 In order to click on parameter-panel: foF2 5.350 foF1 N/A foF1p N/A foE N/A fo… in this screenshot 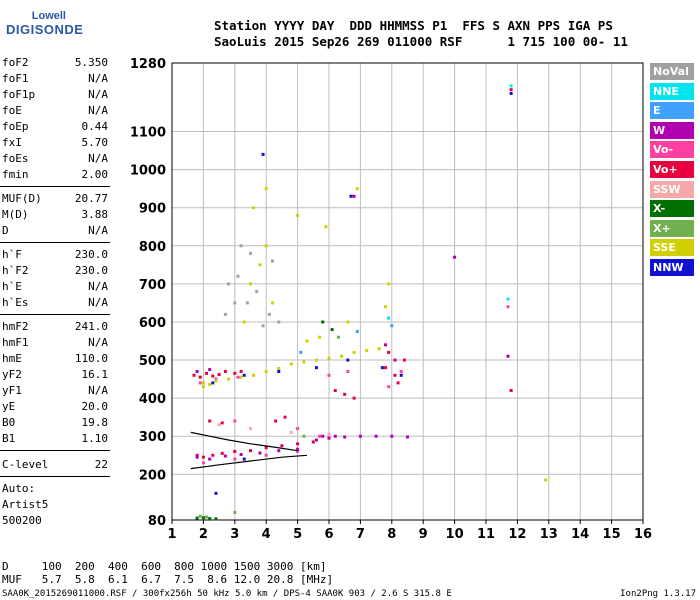, I will do `click(56, 296)`.